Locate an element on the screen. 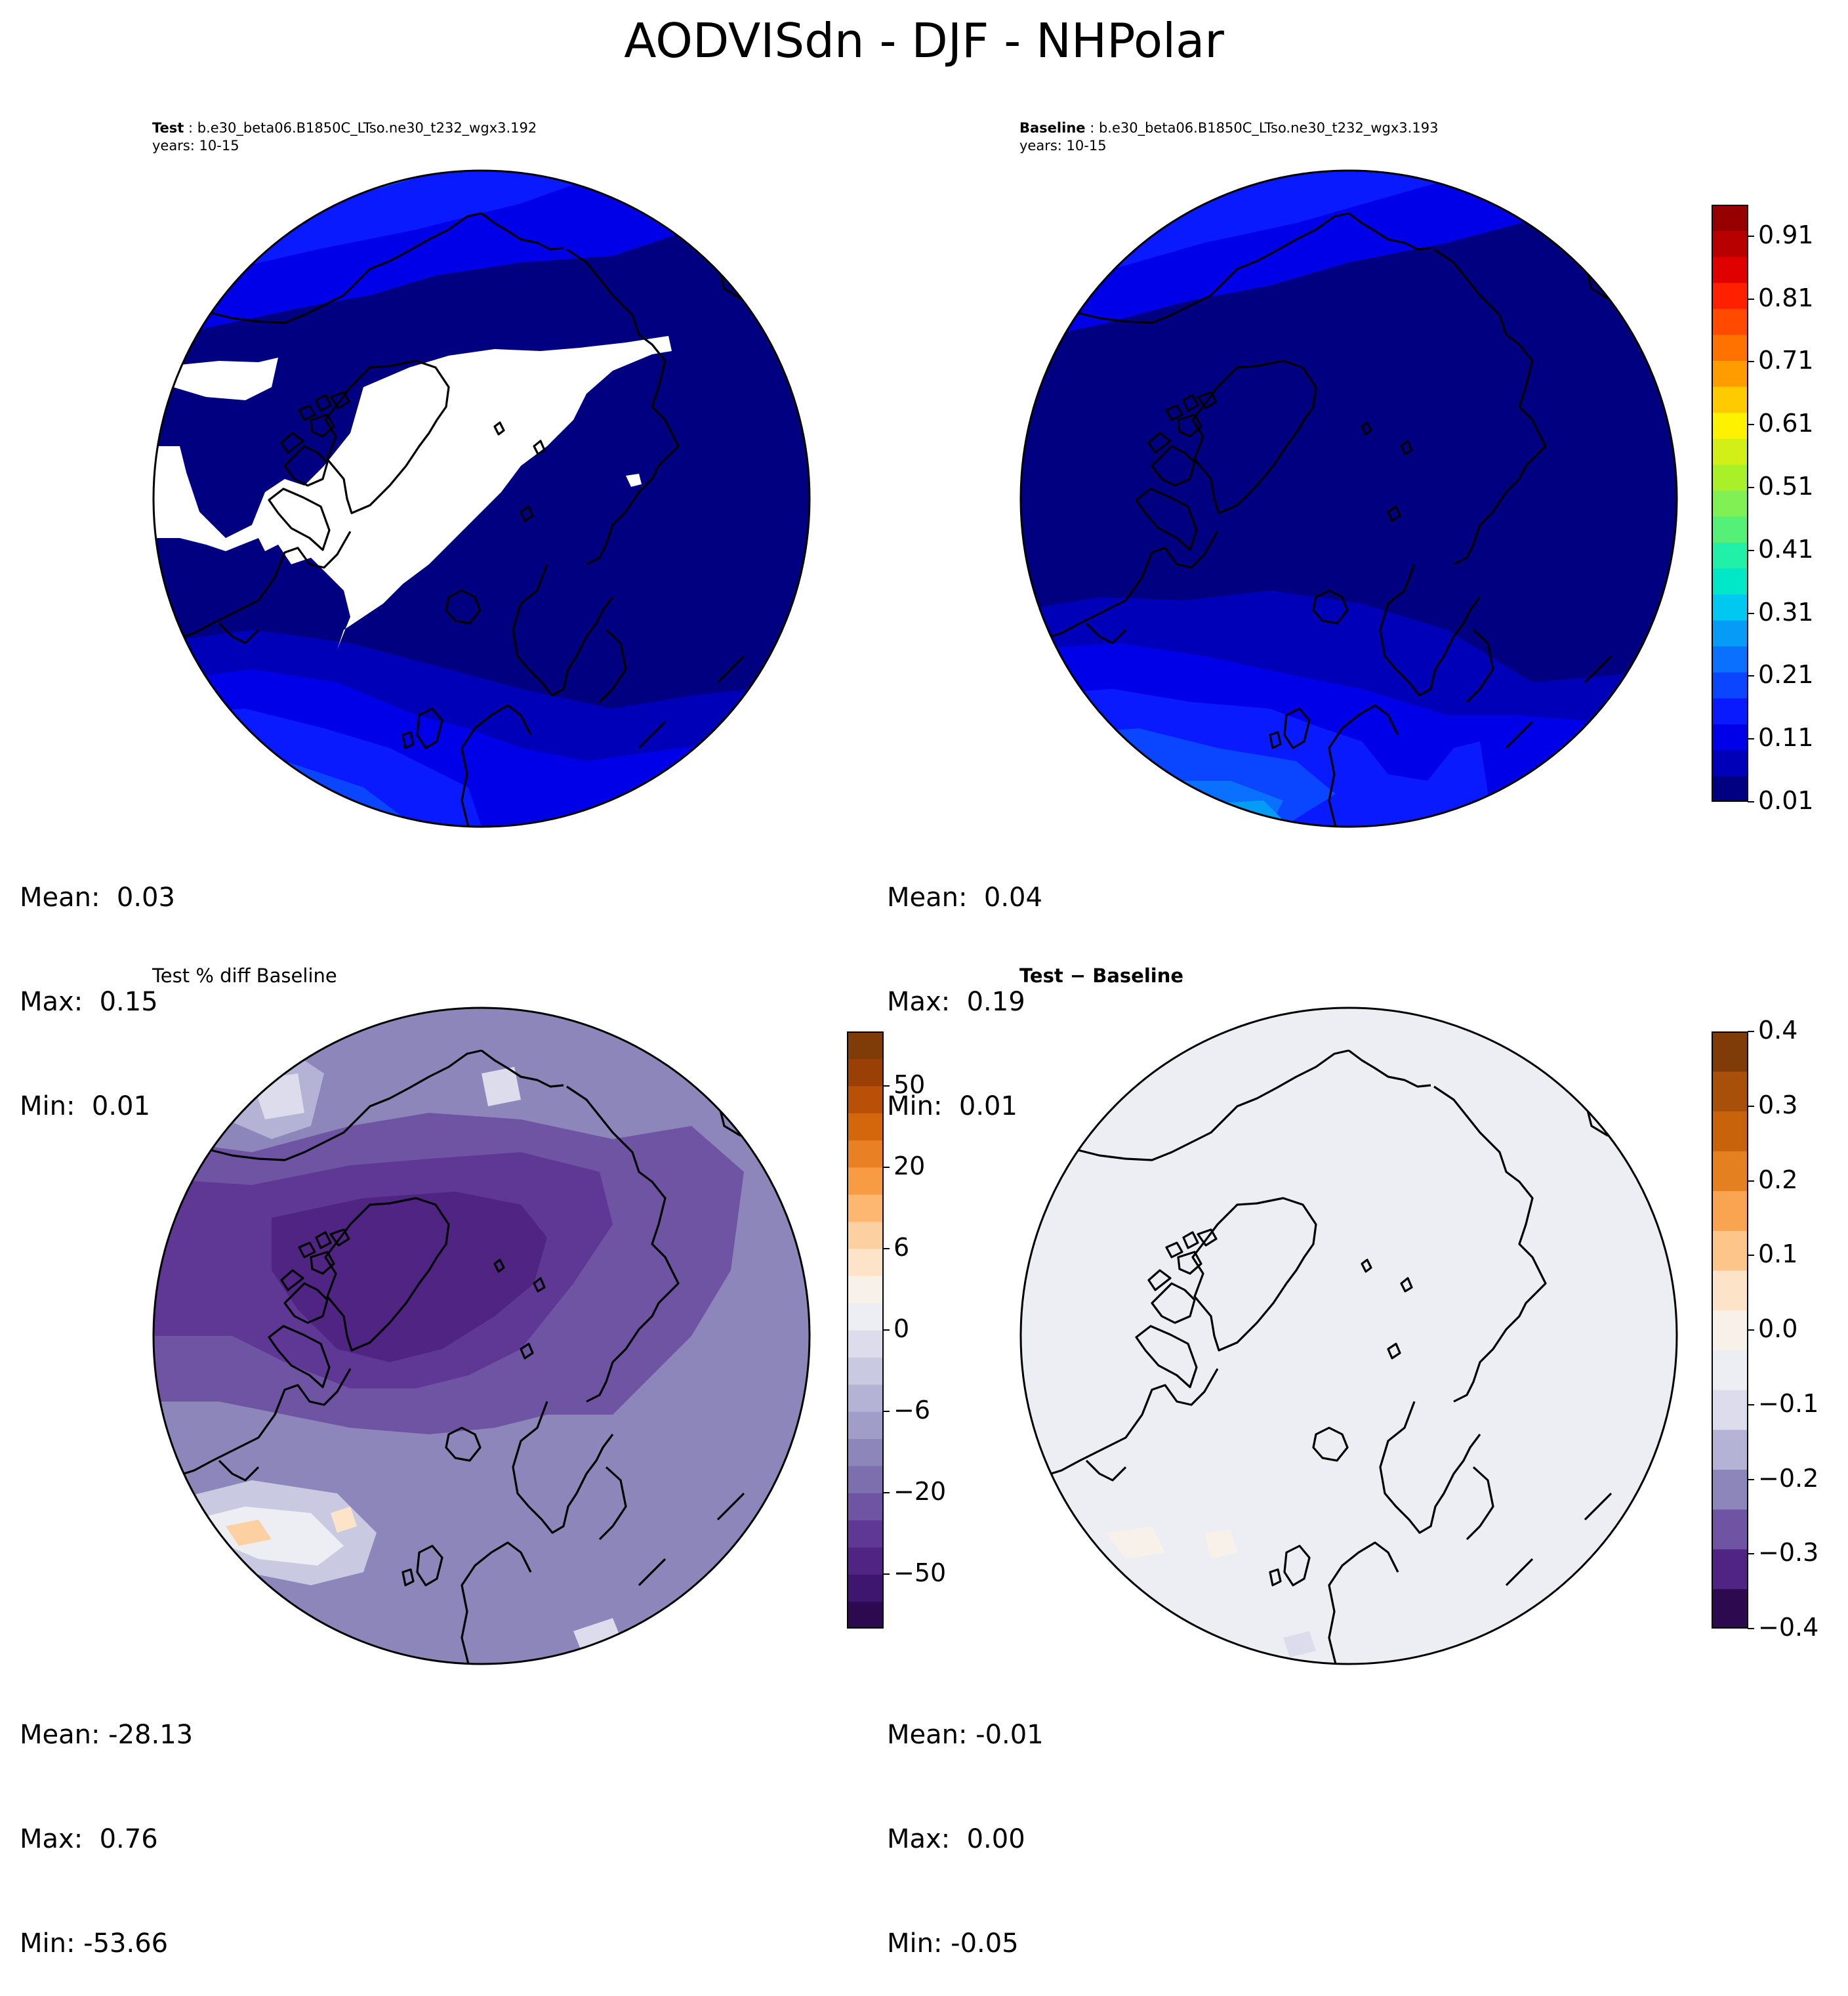 The height and width of the screenshot is (1996, 1848). colorbar-tick-label: 0.31 is located at coordinates (1786, 612).